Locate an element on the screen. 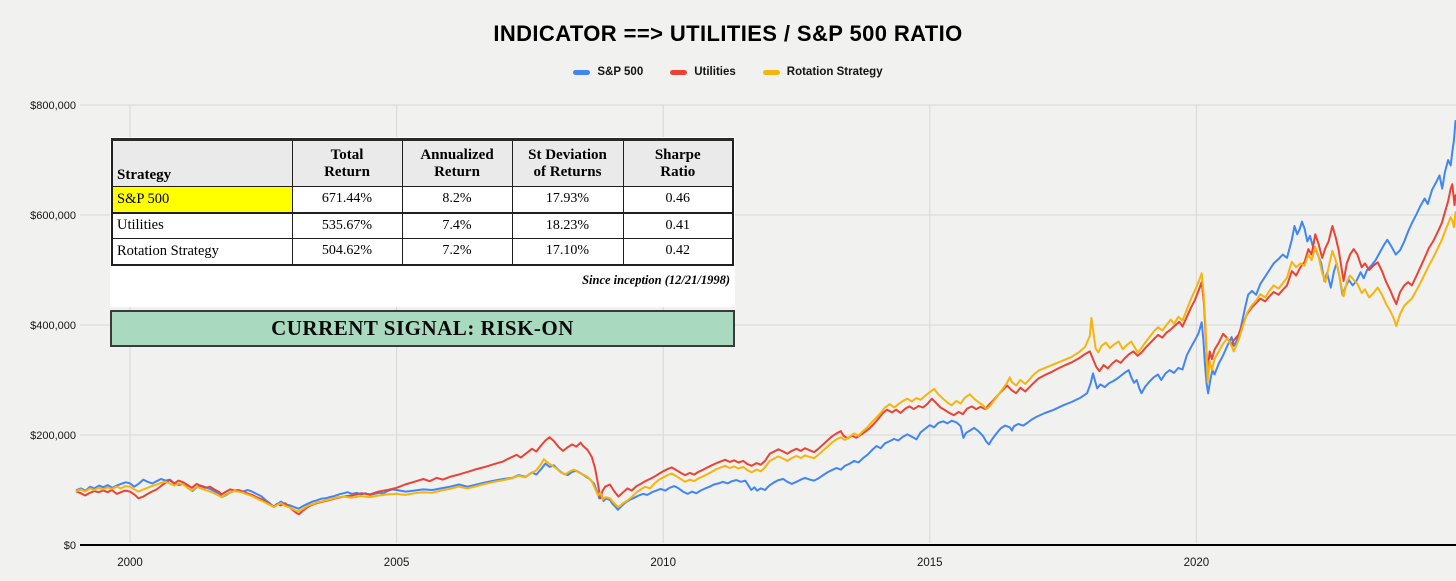 The width and height of the screenshot is (1456, 581). header-text: Strategy is located at coordinates (144, 175).